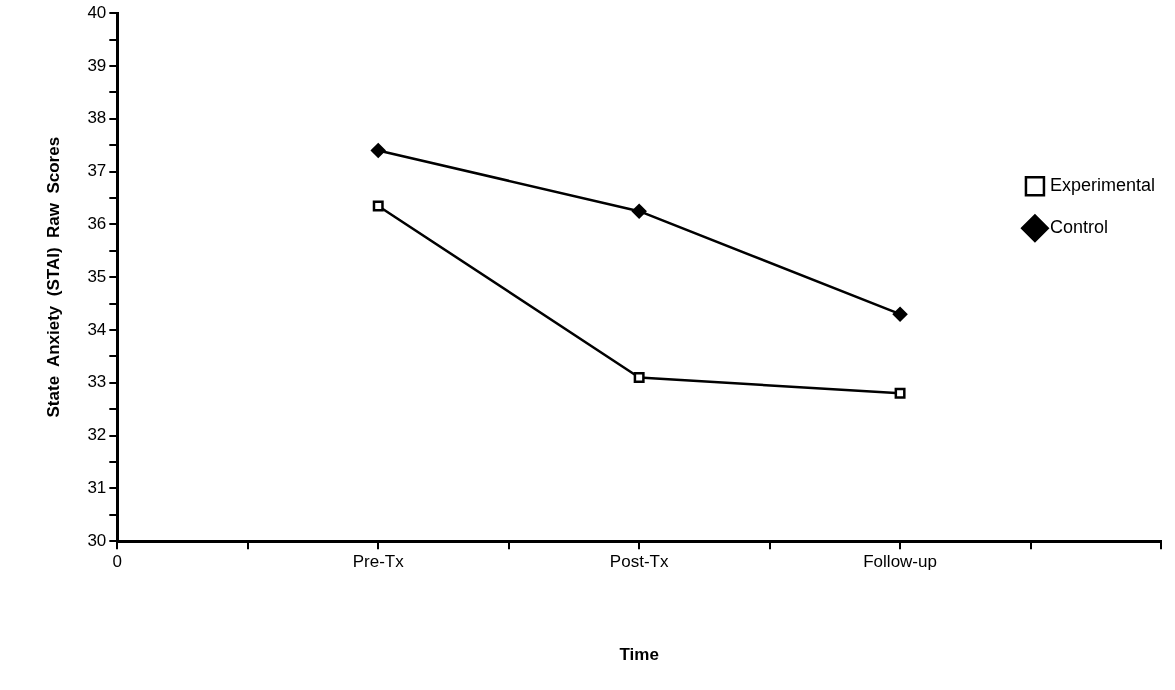 This screenshot has height=690, width=1175. What do you see at coordinates (97, 118) in the screenshot?
I see `y-tick-label: 38` at bounding box center [97, 118].